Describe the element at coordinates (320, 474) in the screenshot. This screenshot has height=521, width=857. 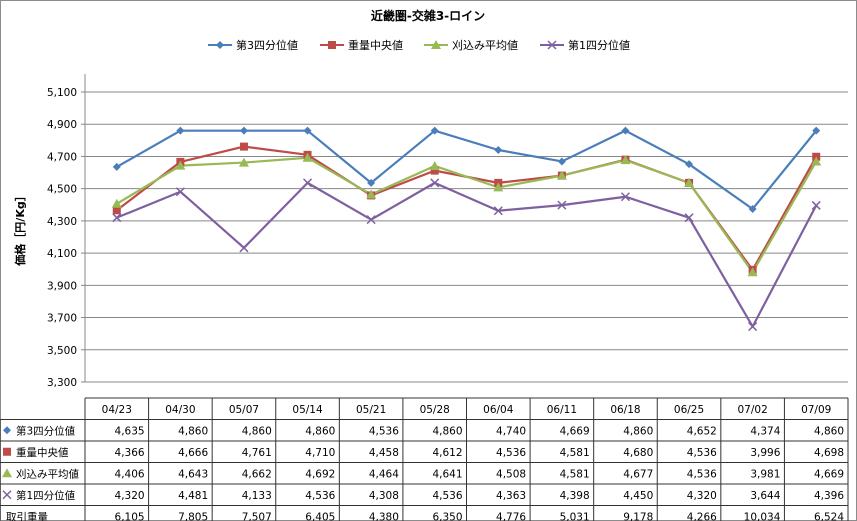
I see `table-cell: 4,692` at that location.